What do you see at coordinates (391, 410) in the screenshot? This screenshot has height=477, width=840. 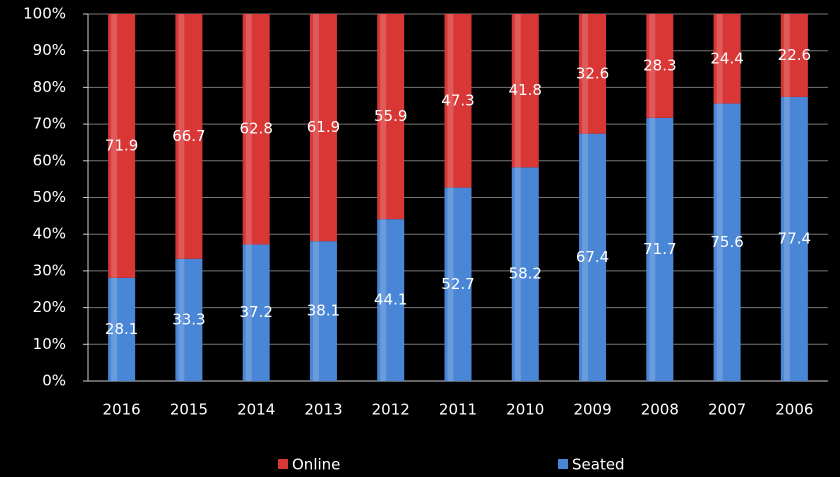 I see `x-tick-label: 2012` at bounding box center [391, 410].